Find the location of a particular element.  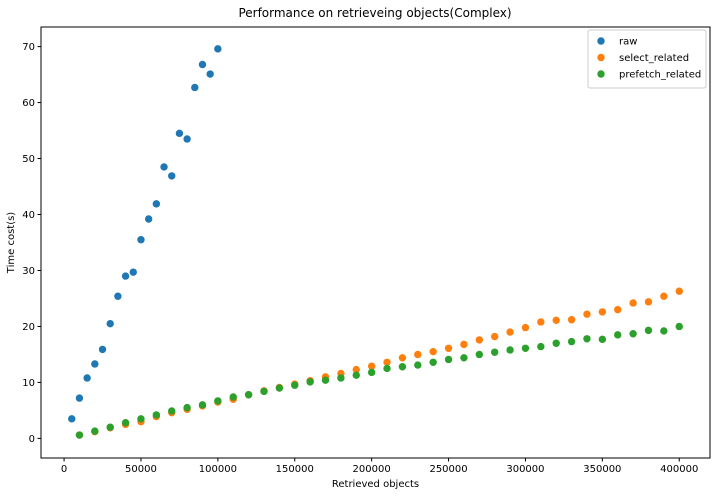

legend-label: raw is located at coordinates (628, 42).